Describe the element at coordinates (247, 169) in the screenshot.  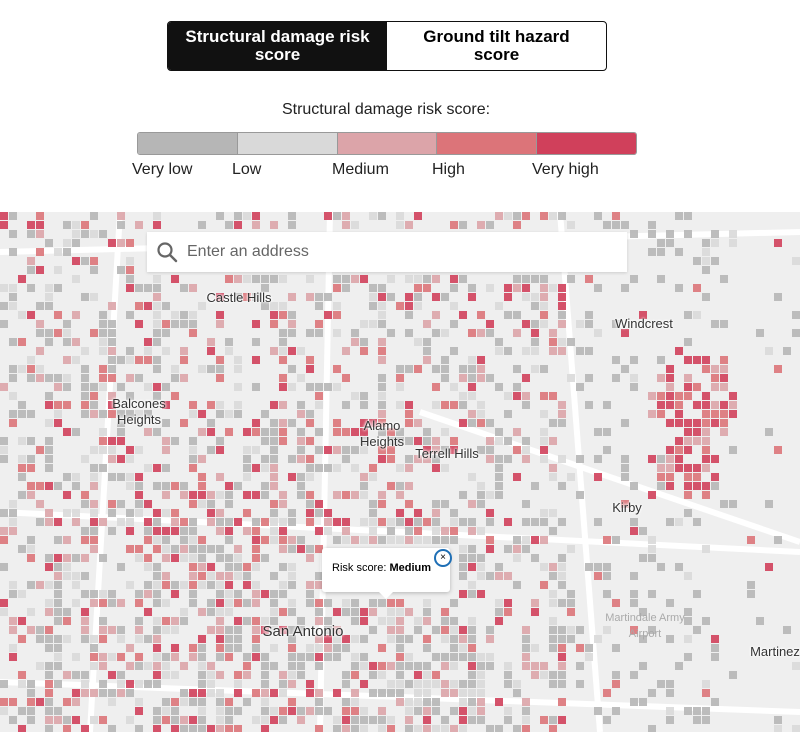
I see `legend-label: Low` at that location.